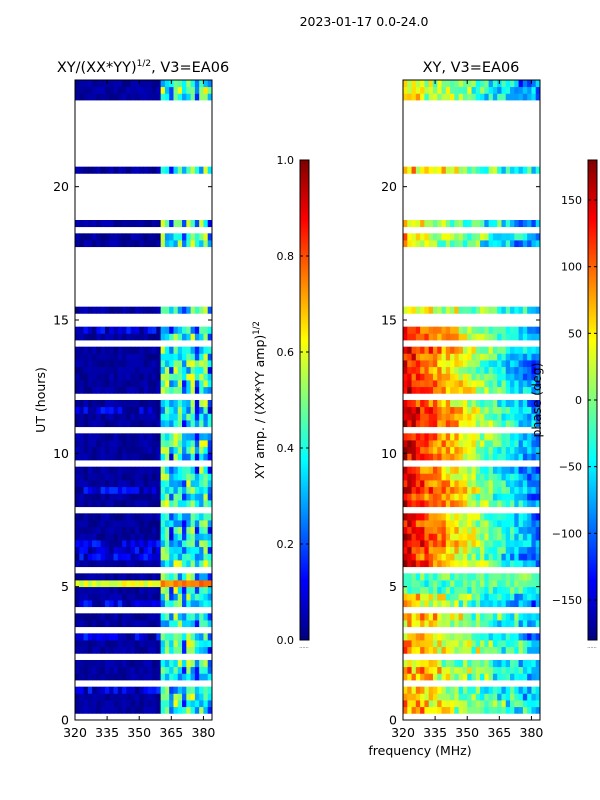 This screenshot has width=600, height=800. What do you see at coordinates (286, 160) in the screenshot?
I see `colorbar-tick-label: 1.0` at bounding box center [286, 160].